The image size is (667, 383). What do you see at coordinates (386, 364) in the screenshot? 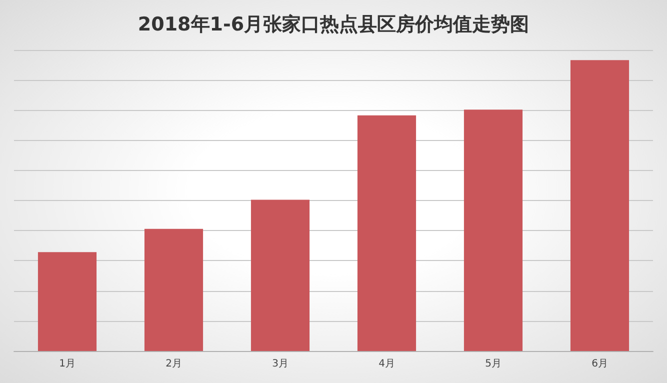
I see `x-tick-label: 4月` at bounding box center [386, 364].